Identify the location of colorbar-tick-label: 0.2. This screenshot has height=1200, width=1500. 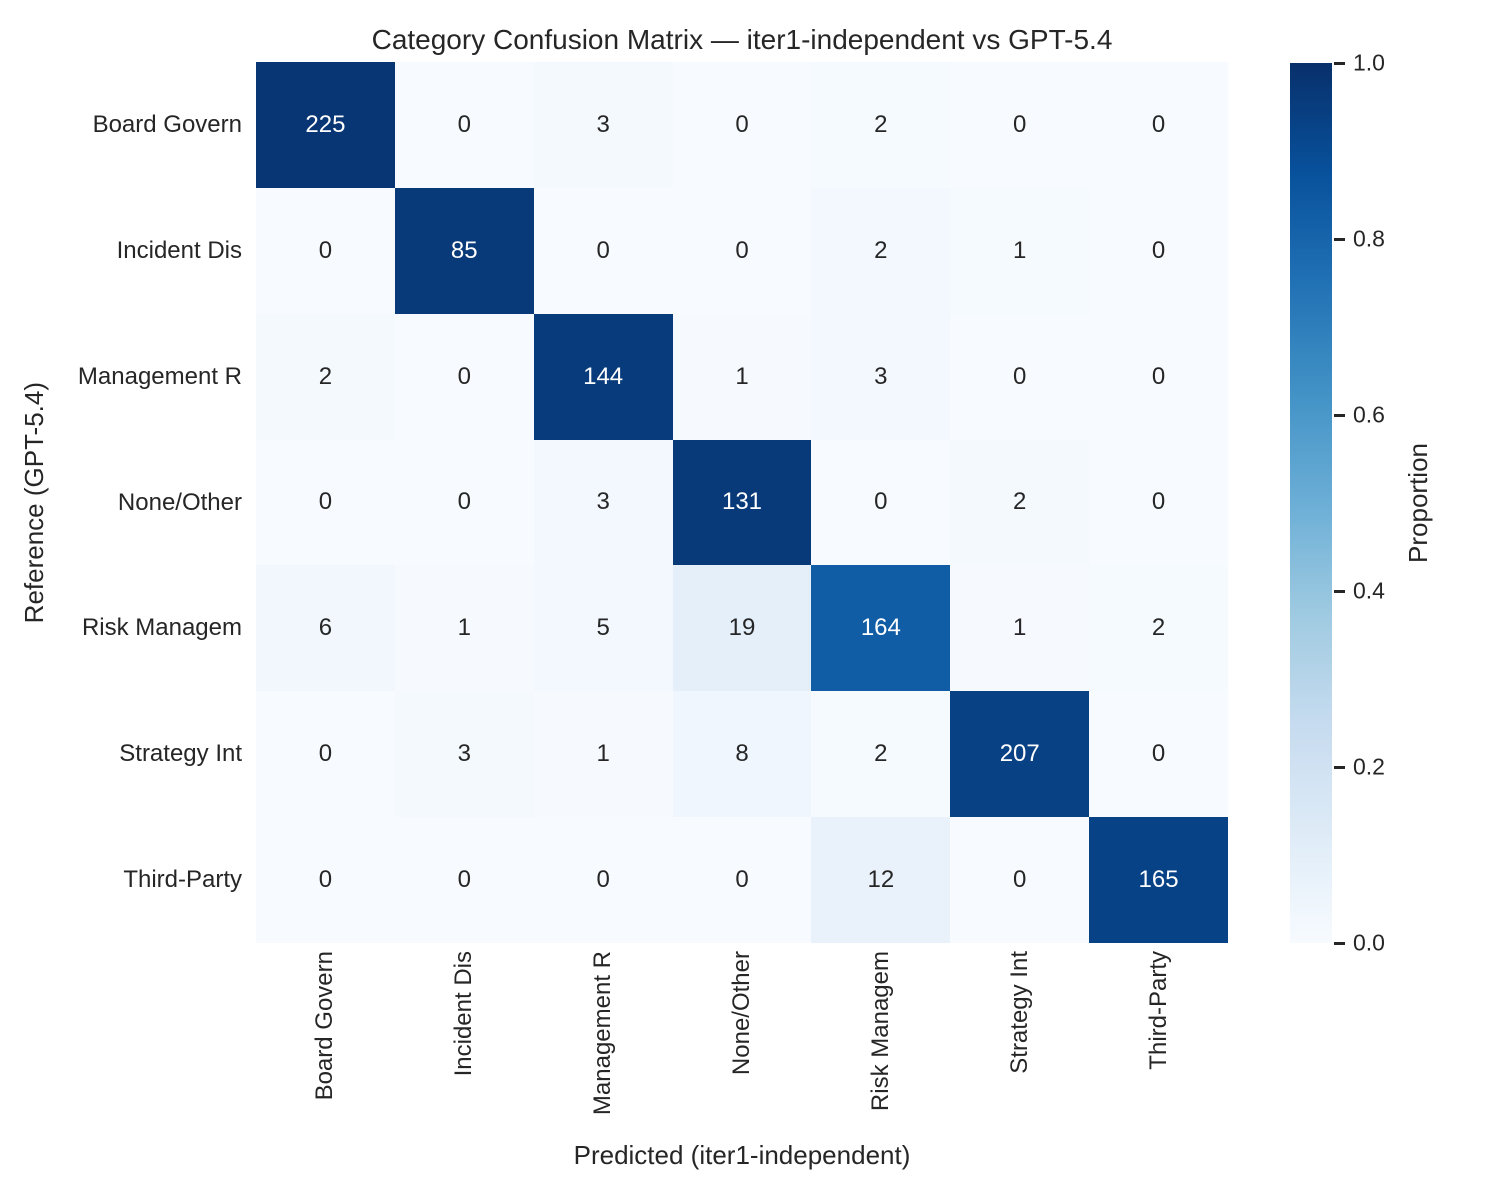
(1369, 766).